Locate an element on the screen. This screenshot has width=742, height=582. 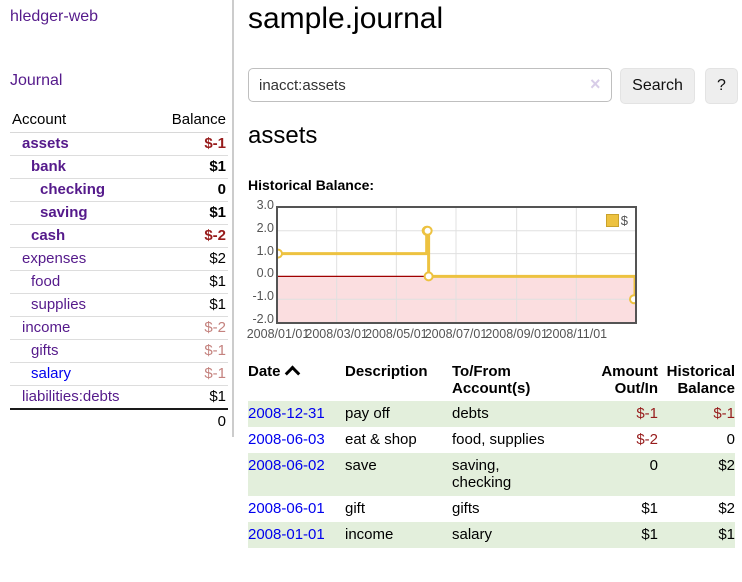
col-balance: Historical Balance is located at coordinates (696, 380).